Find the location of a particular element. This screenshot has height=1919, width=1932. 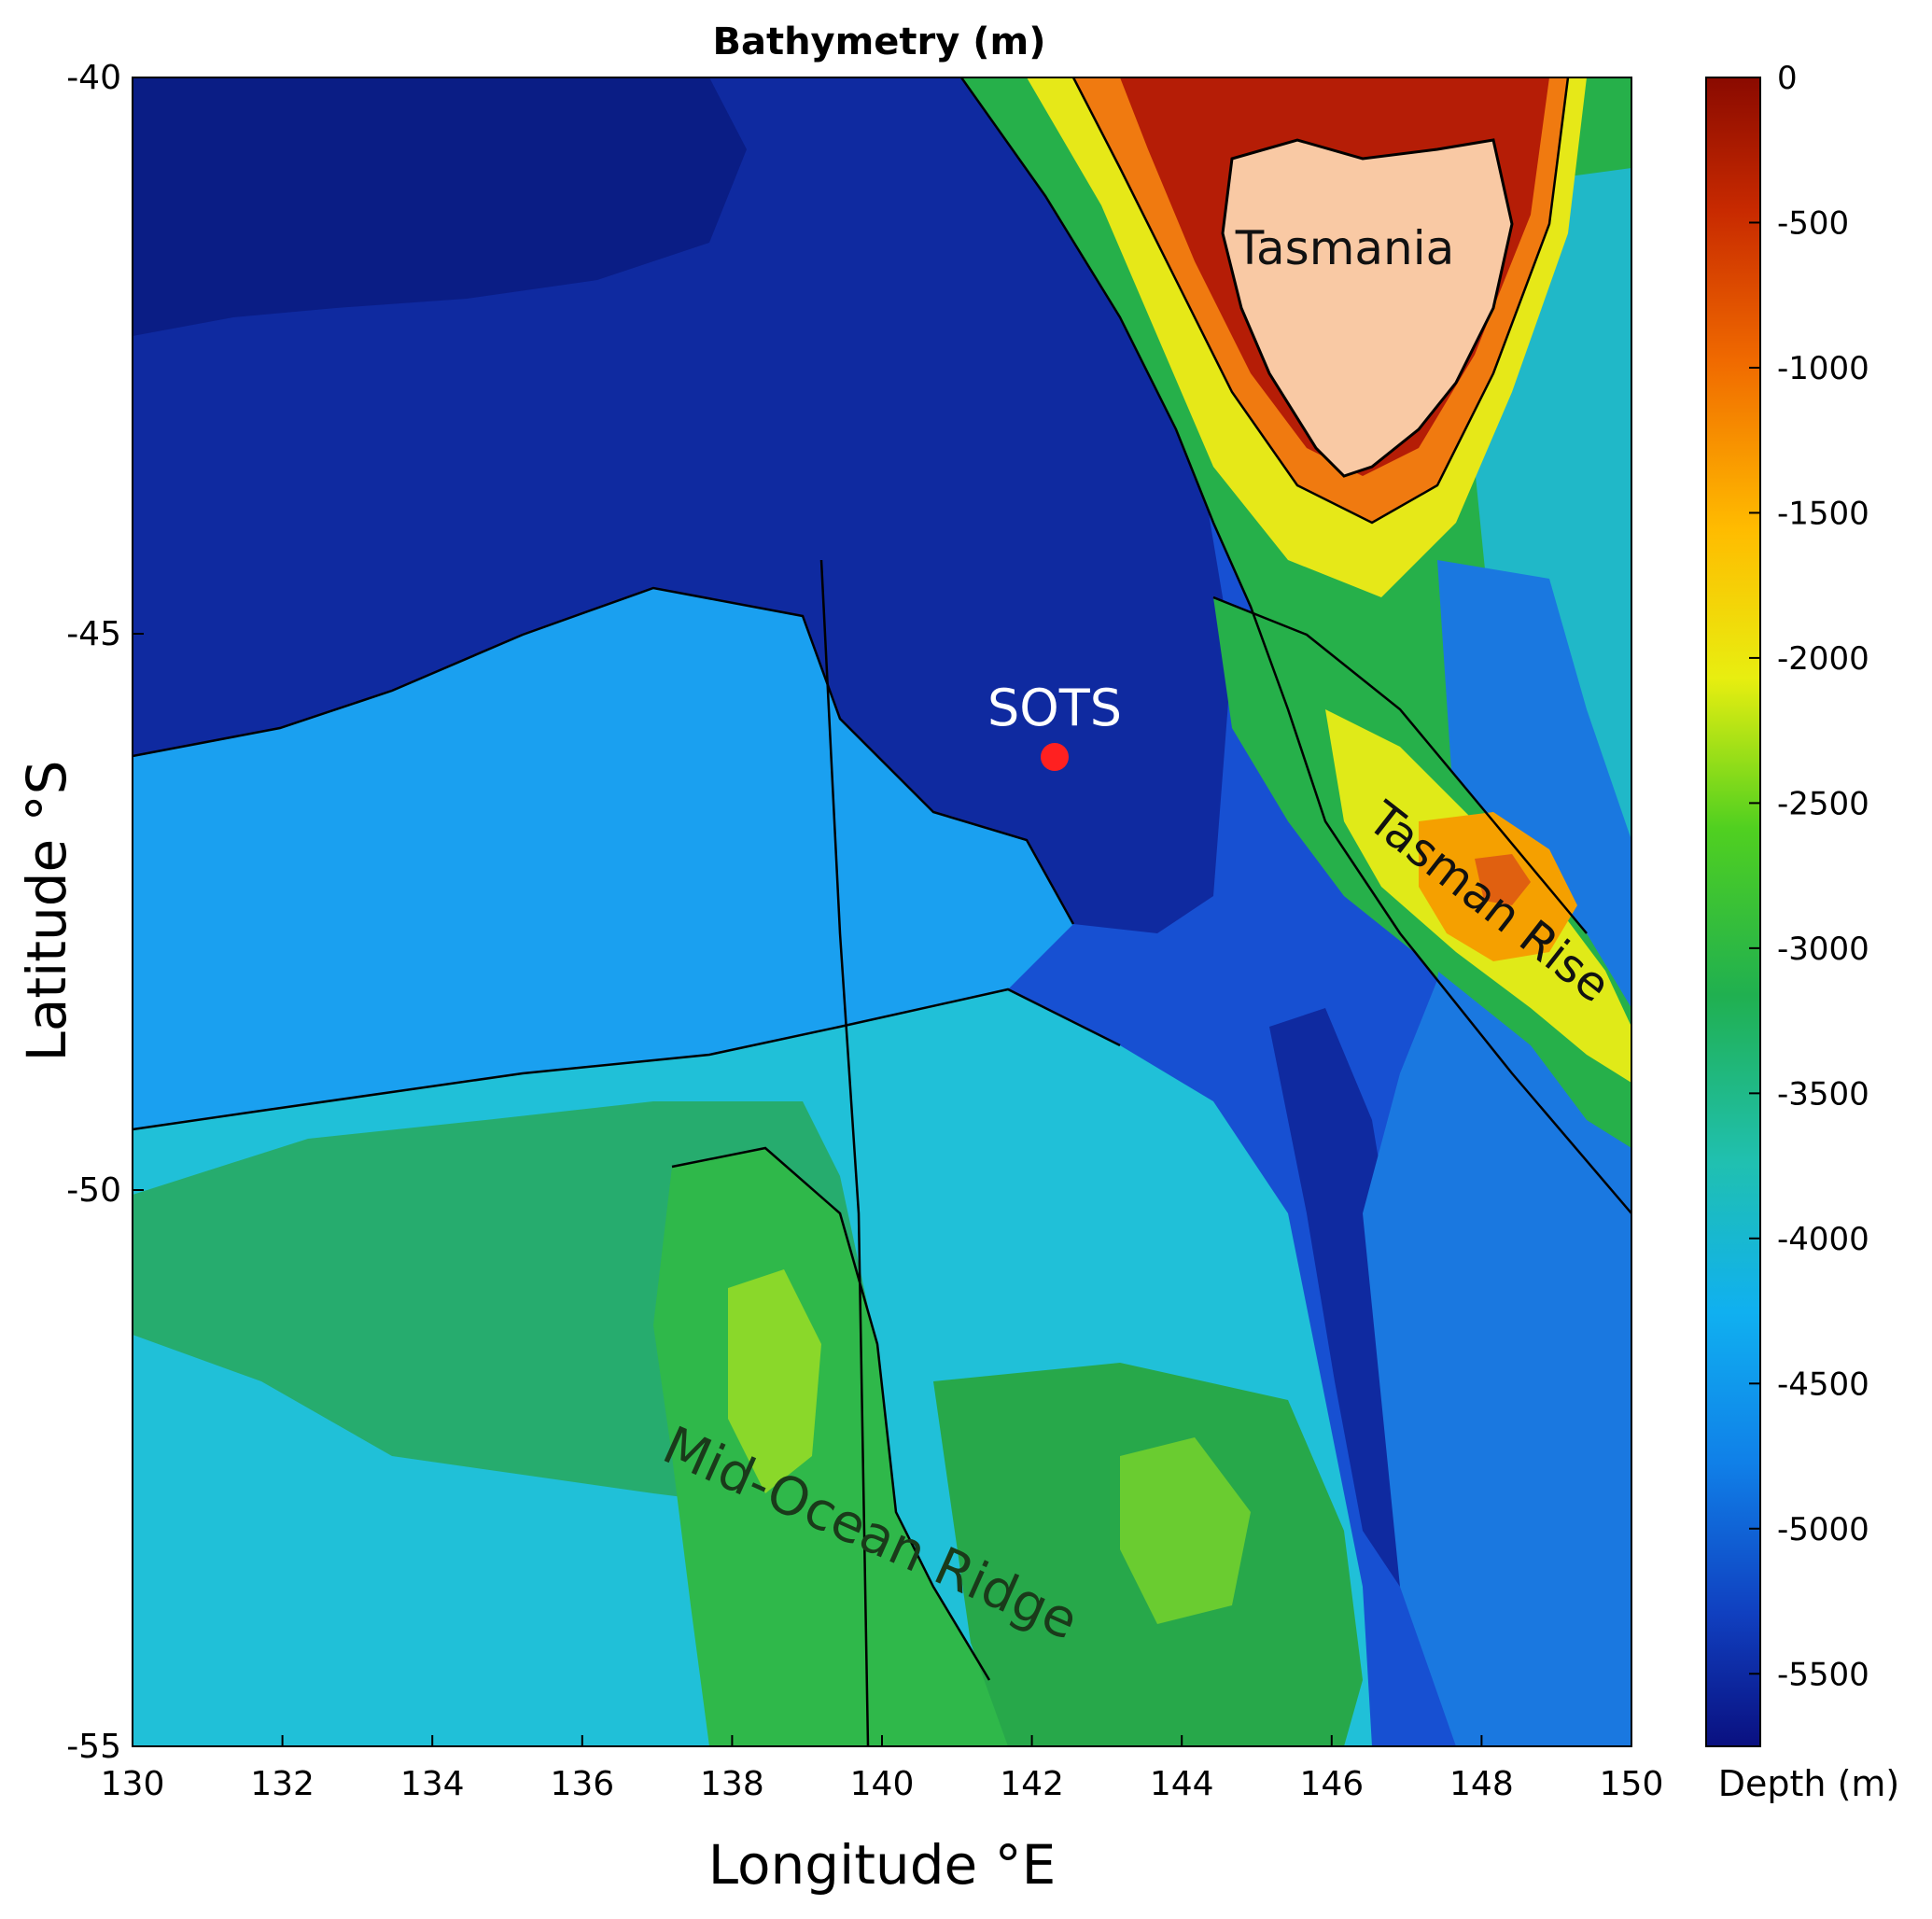

y-tick-label: -40 is located at coordinates (93, 78).